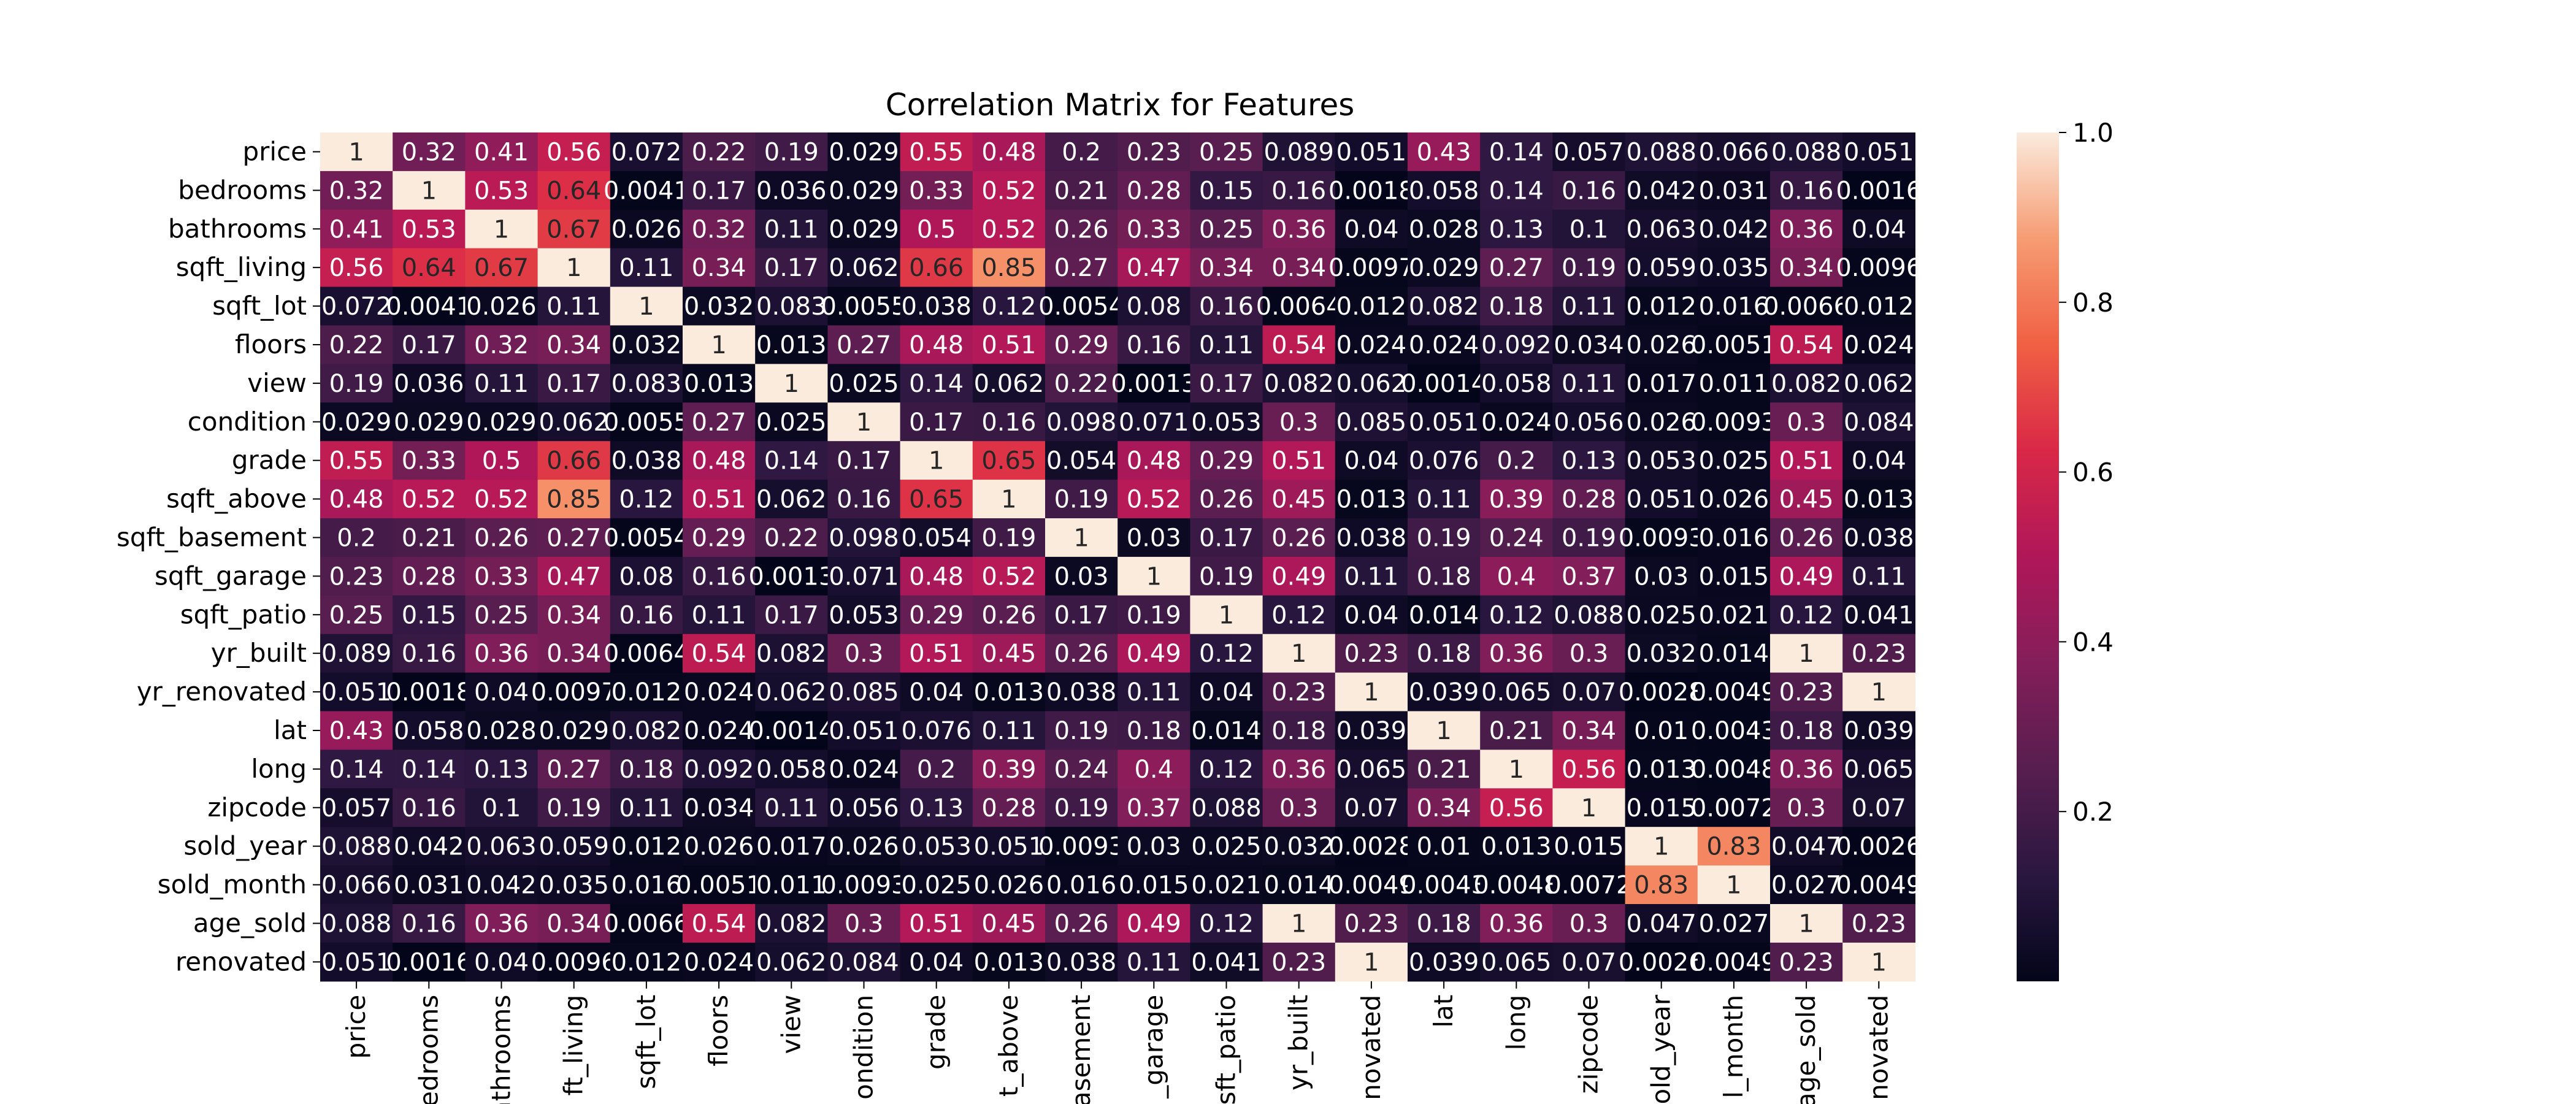  What do you see at coordinates (290, 730) in the screenshot?
I see `row-label: lat` at bounding box center [290, 730].